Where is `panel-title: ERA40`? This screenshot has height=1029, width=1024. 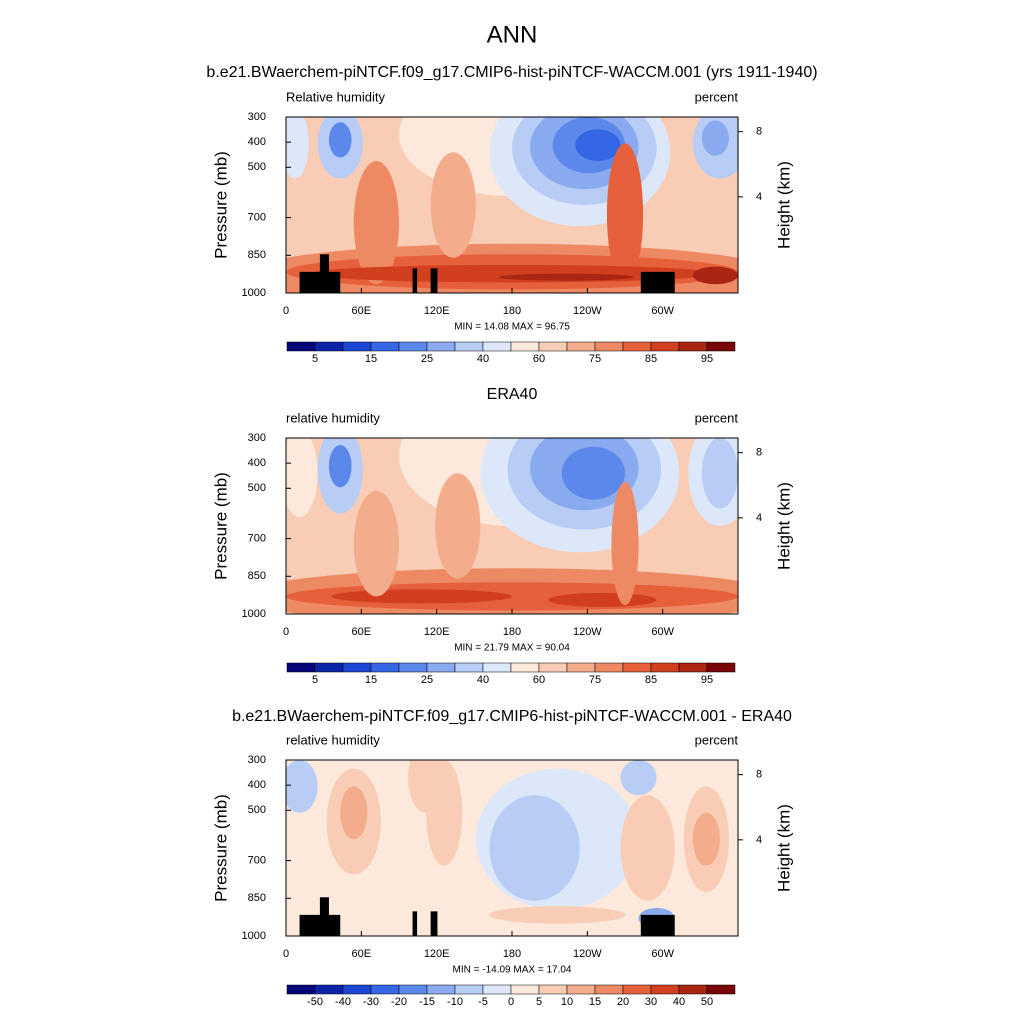
panel-title: ERA40 is located at coordinates (512, 394).